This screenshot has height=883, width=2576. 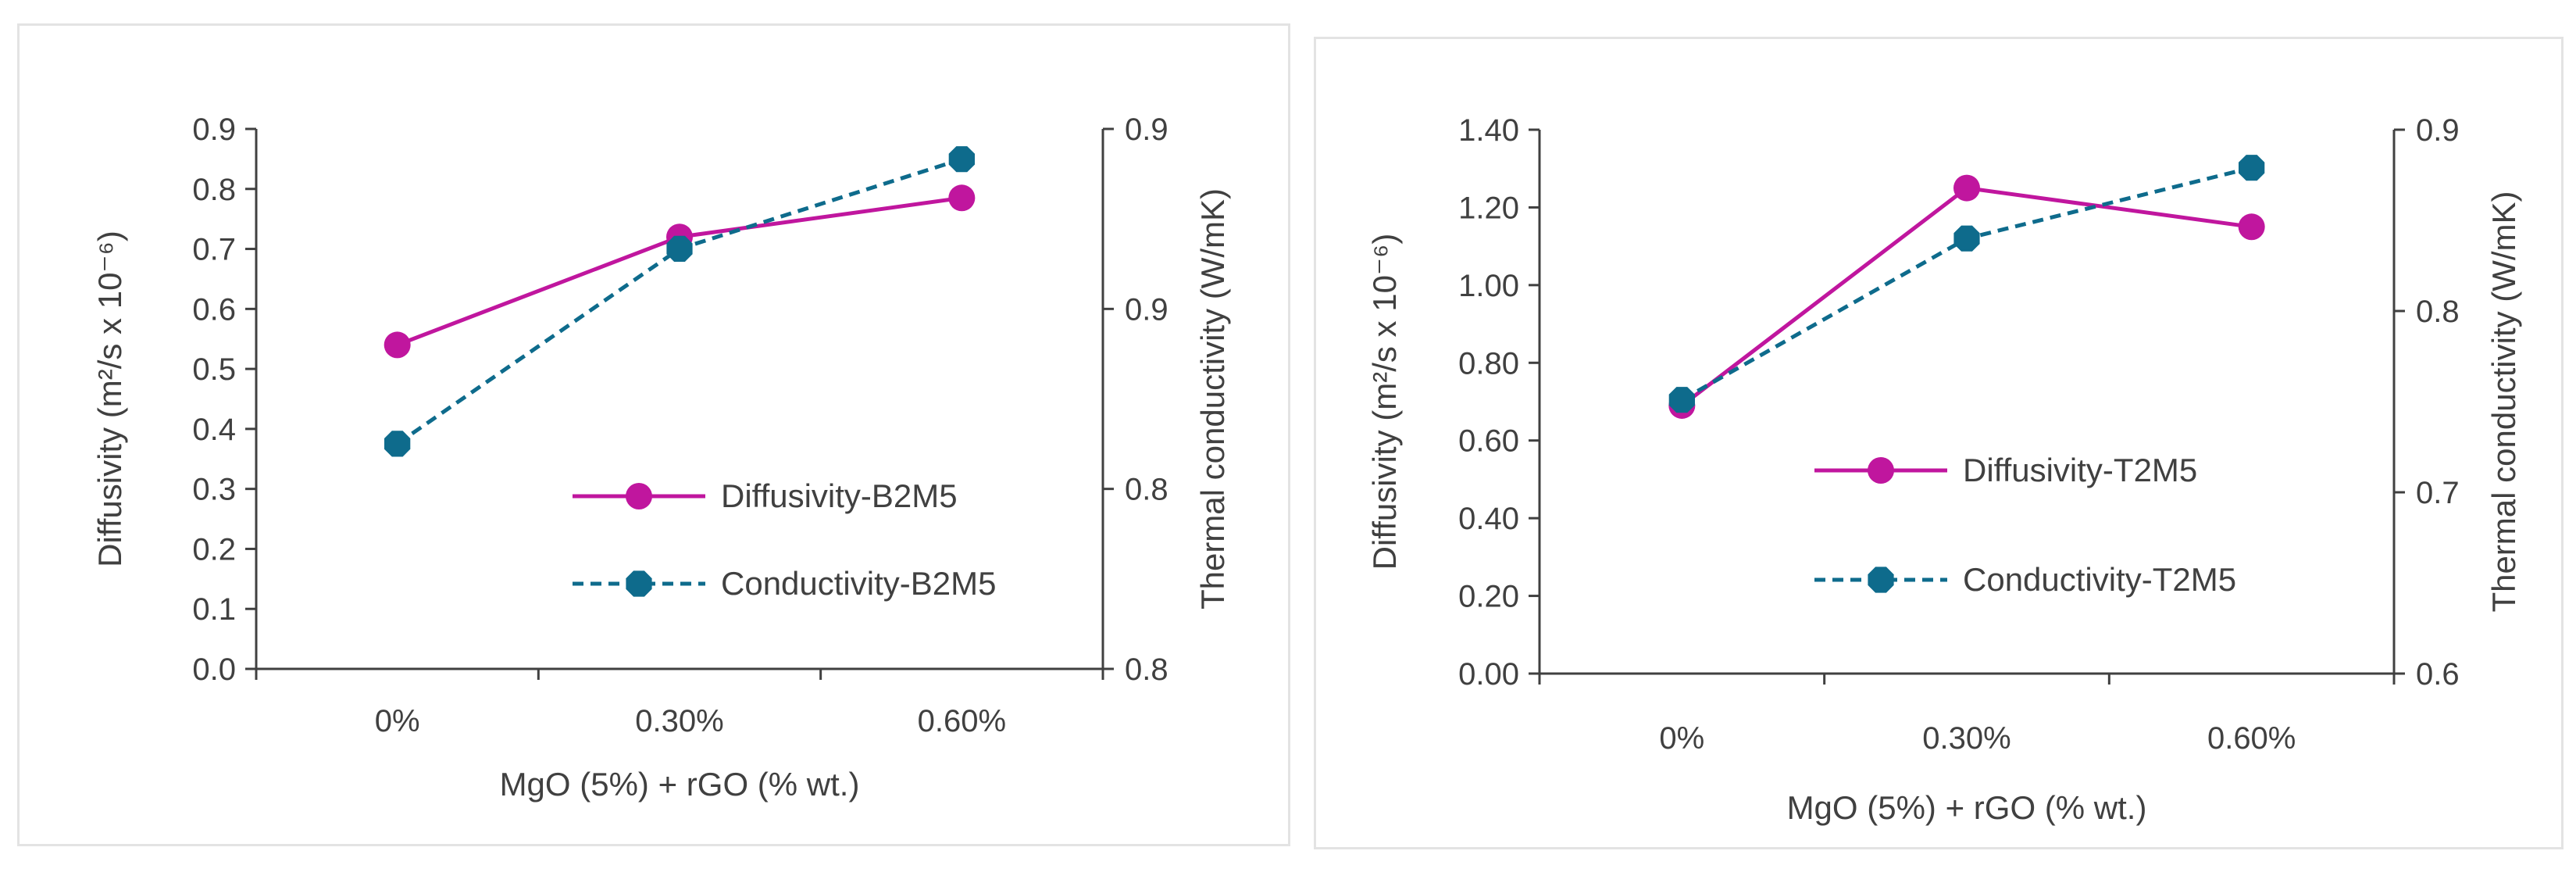 What do you see at coordinates (1488, 519) in the screenshot?
I see `left-tick-label: 0.40` at bounding box center [1488, 519].